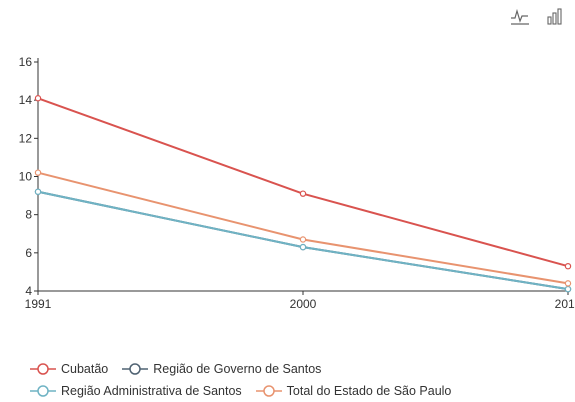 The width and height of the screenshot is (575, 402). What do you see at coordinates (151, 391) in the screenshot?
I see `legend-label: Região Administrativa de Santos` at bounding box center [151, 391].